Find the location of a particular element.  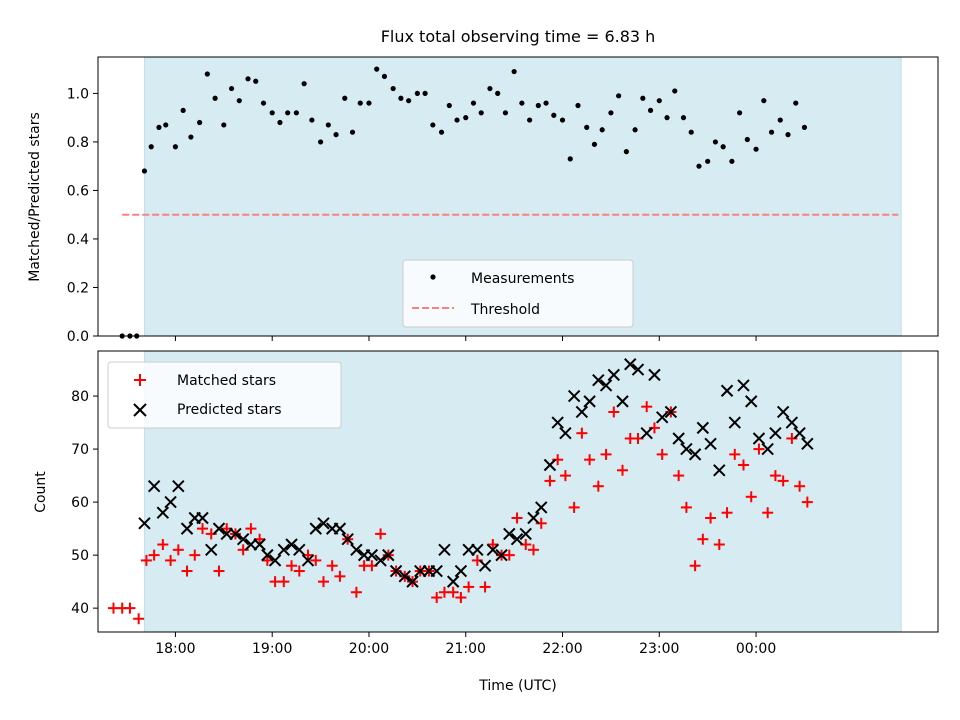

y-tick-label: 0.8 is located at coordinates (78, 143).